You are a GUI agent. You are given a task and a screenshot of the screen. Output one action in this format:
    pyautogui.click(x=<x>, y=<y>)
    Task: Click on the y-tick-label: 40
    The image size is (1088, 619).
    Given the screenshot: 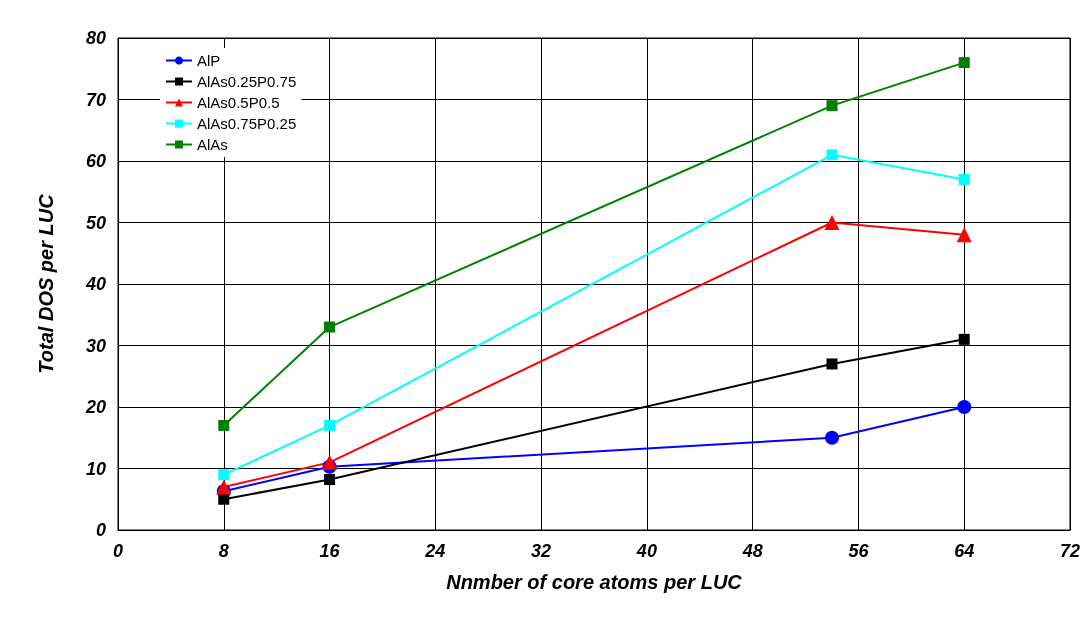 What is the action you would take?
    pyautogui.click(x=95, y=284)
    